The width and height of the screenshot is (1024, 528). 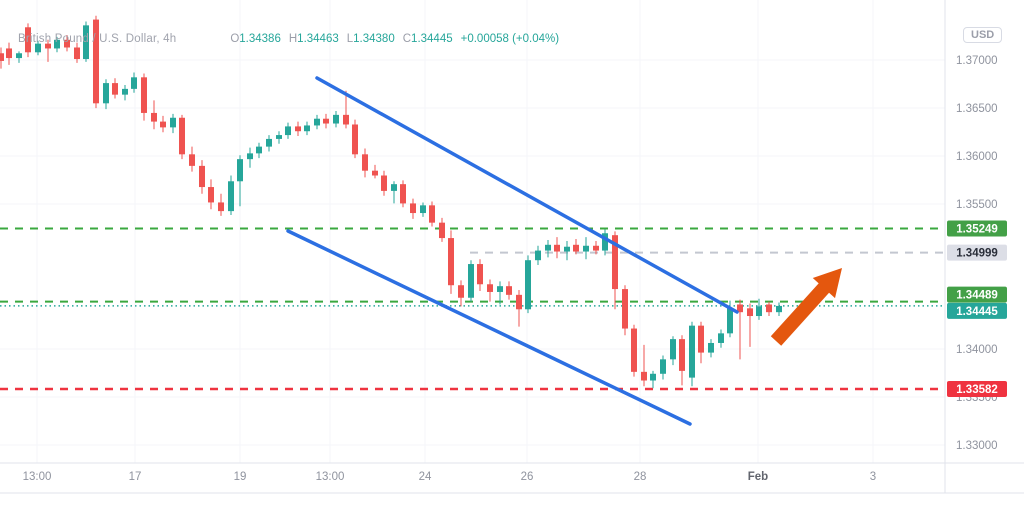 I want to click on up-arrow-shaft, so click(x=802, y=312).